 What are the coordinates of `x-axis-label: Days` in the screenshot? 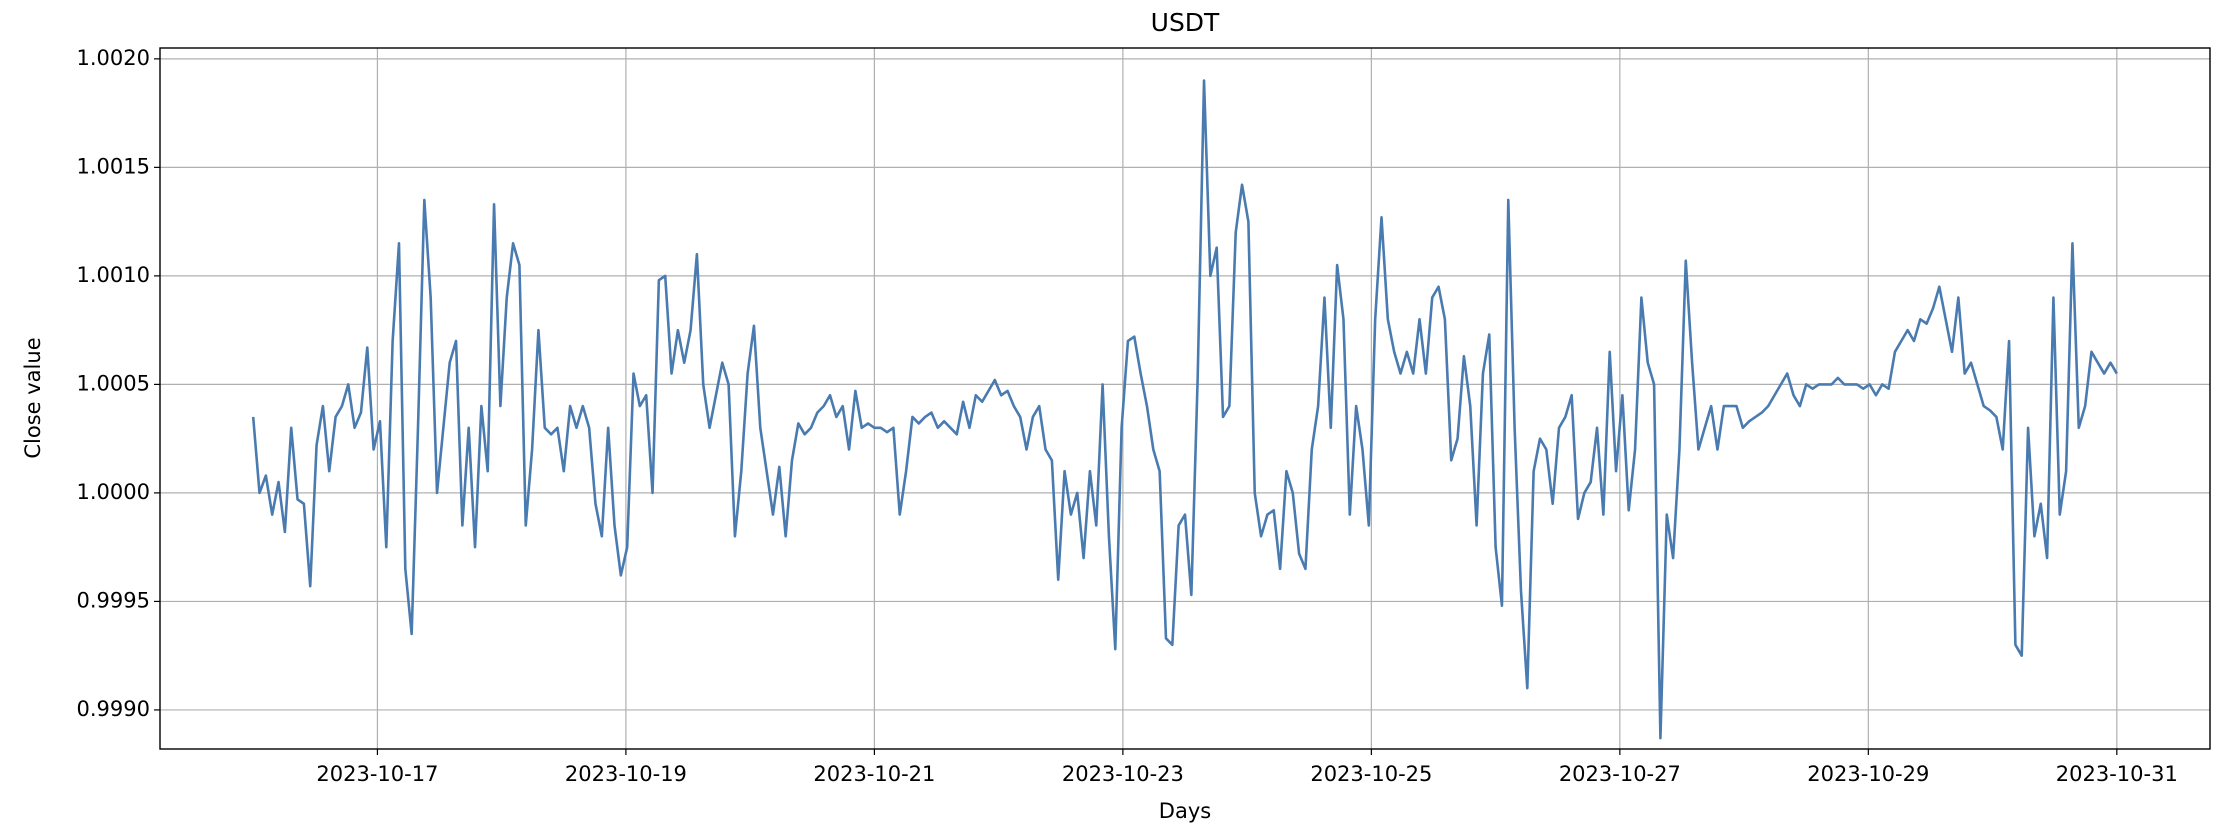 It's located at (1185, 811).